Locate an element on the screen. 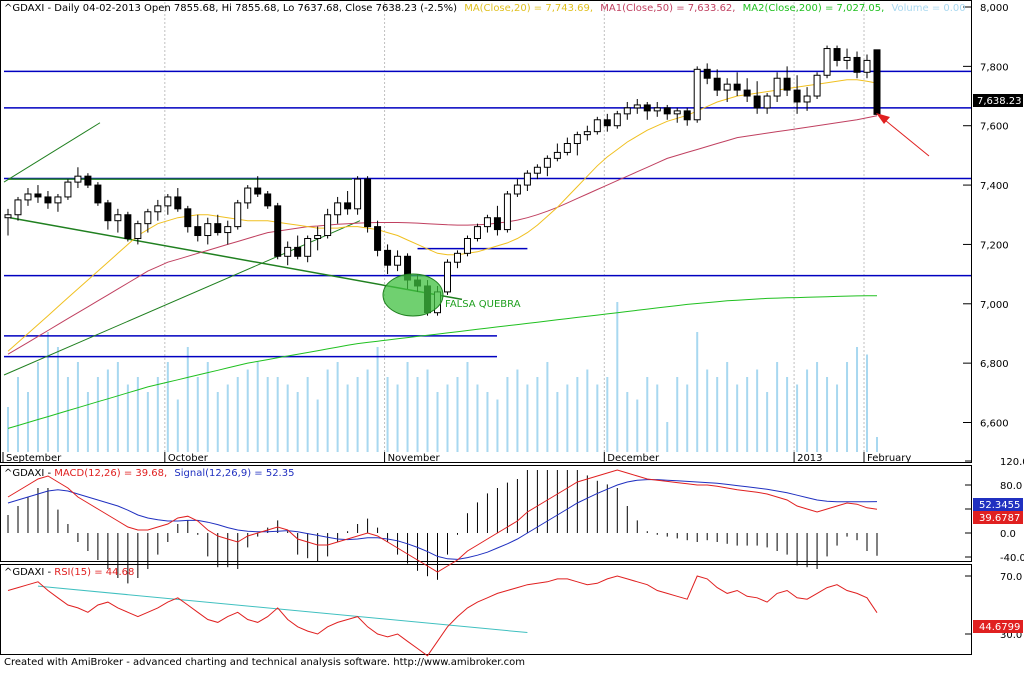 Image resolution: width=1024 pixels, height=673 pixels. macd-legend: MACD(12,26) = 39.68, is located at coordinates (110, 473).